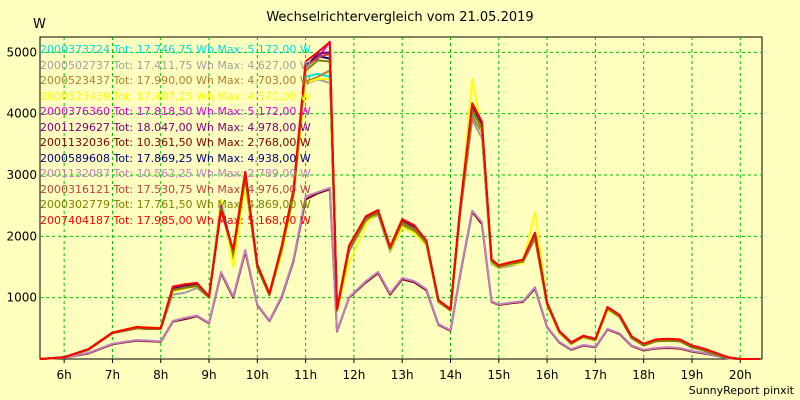  What do you see at coordinates (741, 390) in the screenshot?
I see `footer-credit: SunnyReport pinxit` at bounding box center [741, 390].